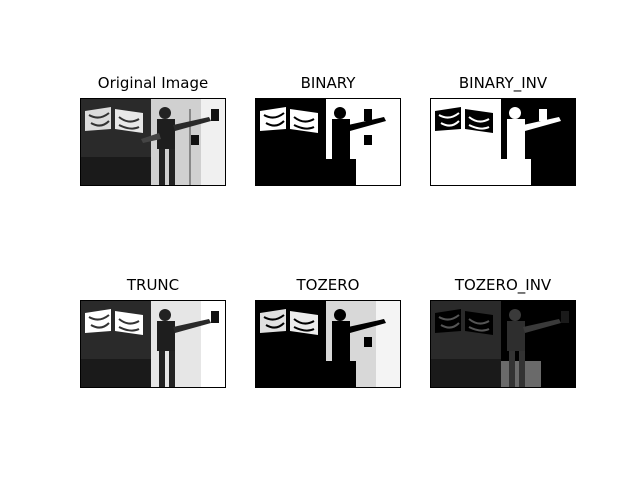 This screenshot has height=480, width=640. What do you see at coordinates (503, 285) in the screenshot?
I see `panel-title: TOZERO_INV` at bounding box center [503, 285].